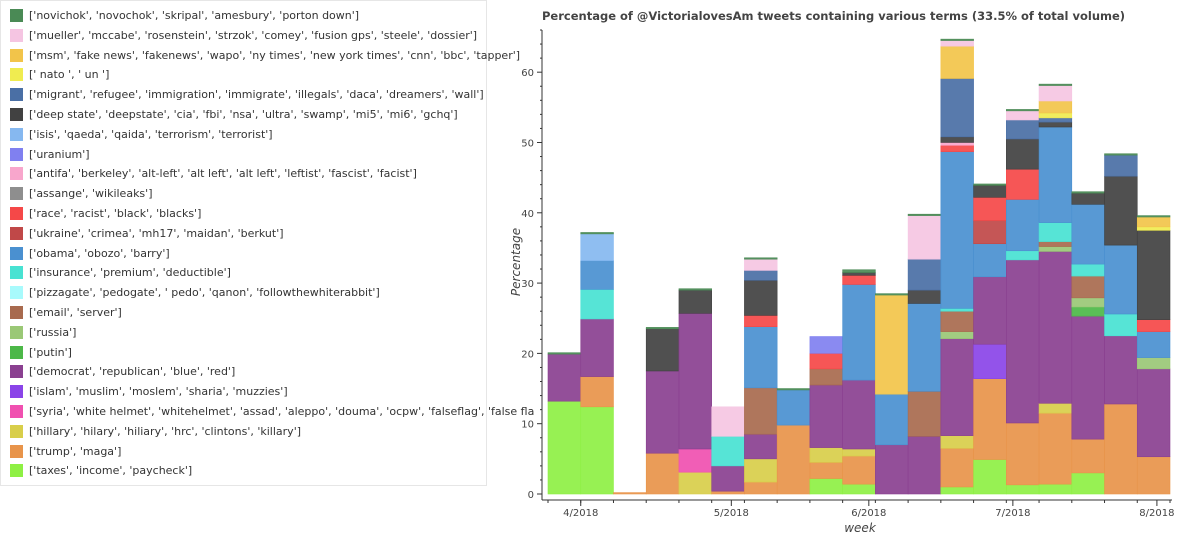 This screenshot has height=536, width=1200. Describe the element at coordinates (41, 352) in the screenshot. I see `legend-item-putin: ['putin']` at that location.